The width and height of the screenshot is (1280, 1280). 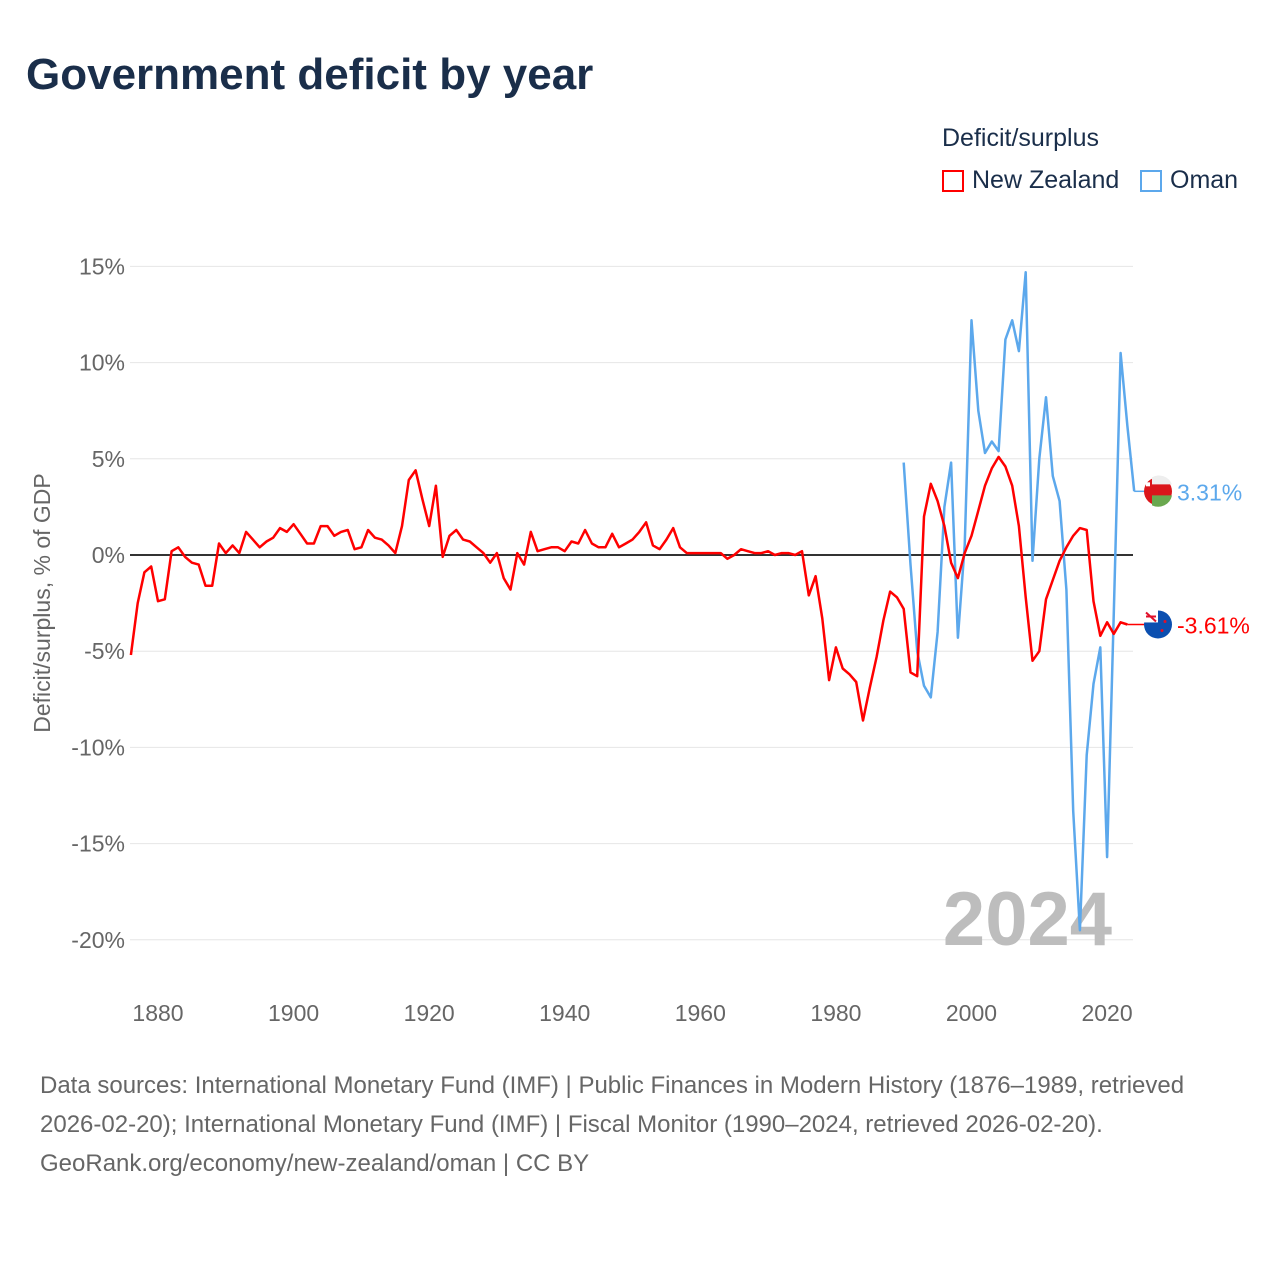 What do you see at coordinates (1019, 601) in the screenshot?
I see `series-line-oman` at bounding box center [1019, 601].